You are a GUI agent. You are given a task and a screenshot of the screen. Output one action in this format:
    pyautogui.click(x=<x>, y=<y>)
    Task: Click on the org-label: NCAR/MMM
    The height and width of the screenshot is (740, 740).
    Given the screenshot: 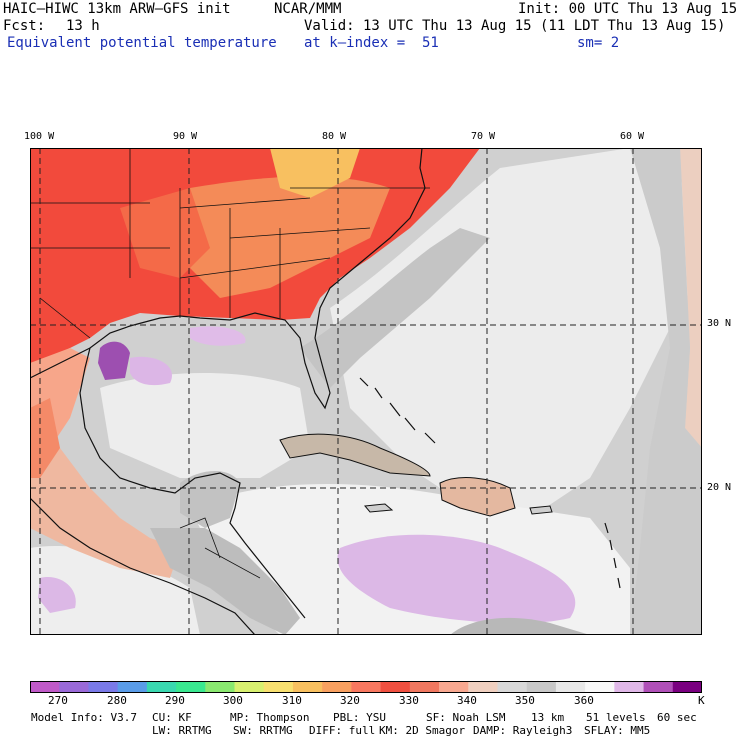 What is the action you would take?
    pyautogui.click(x=308, y=9)
    